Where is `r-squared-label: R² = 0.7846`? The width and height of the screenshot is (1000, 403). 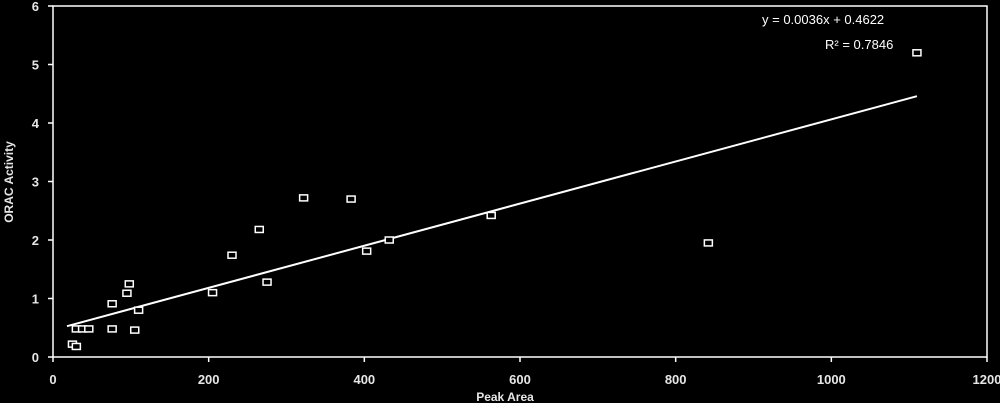
r-squared-label: R² = 0.7846 is located at coordinates (859, 44).